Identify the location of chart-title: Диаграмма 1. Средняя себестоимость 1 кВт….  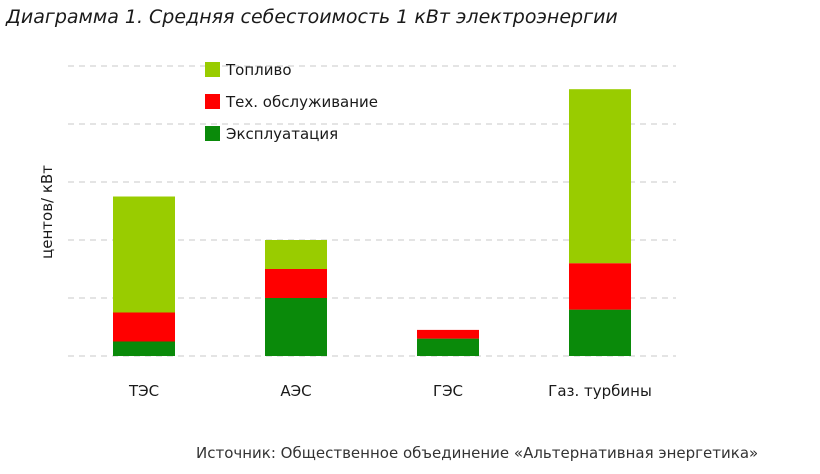
(312, 17).